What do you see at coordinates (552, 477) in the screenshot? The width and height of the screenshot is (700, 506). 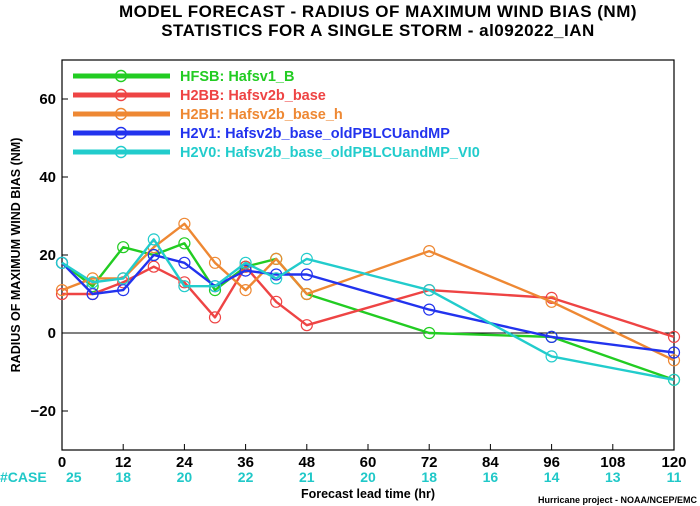 I see `case-count: 14` at bounding box center [552, 477].